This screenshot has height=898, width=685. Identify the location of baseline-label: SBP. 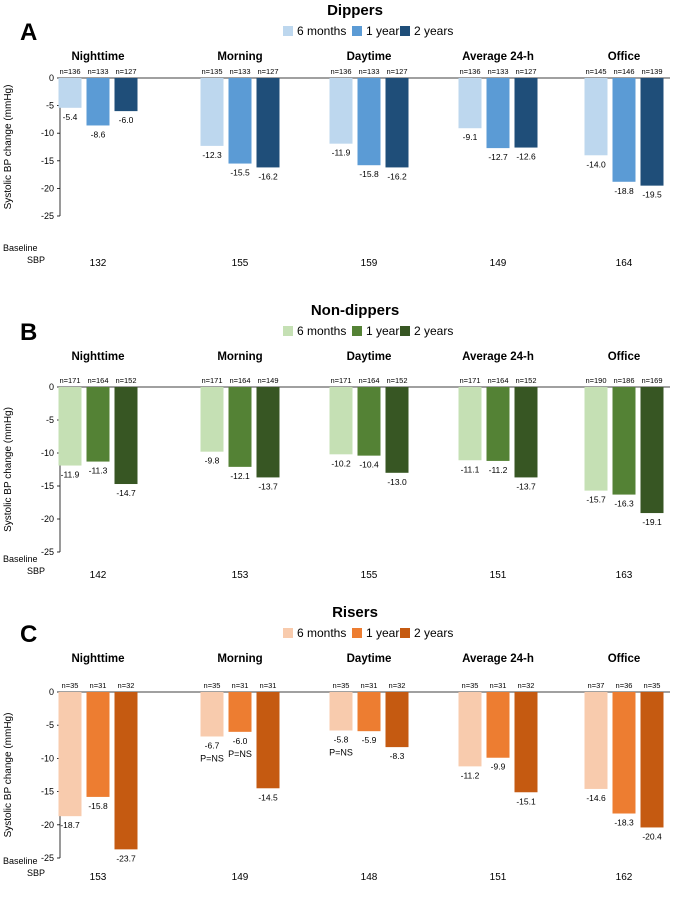
(36, 873).